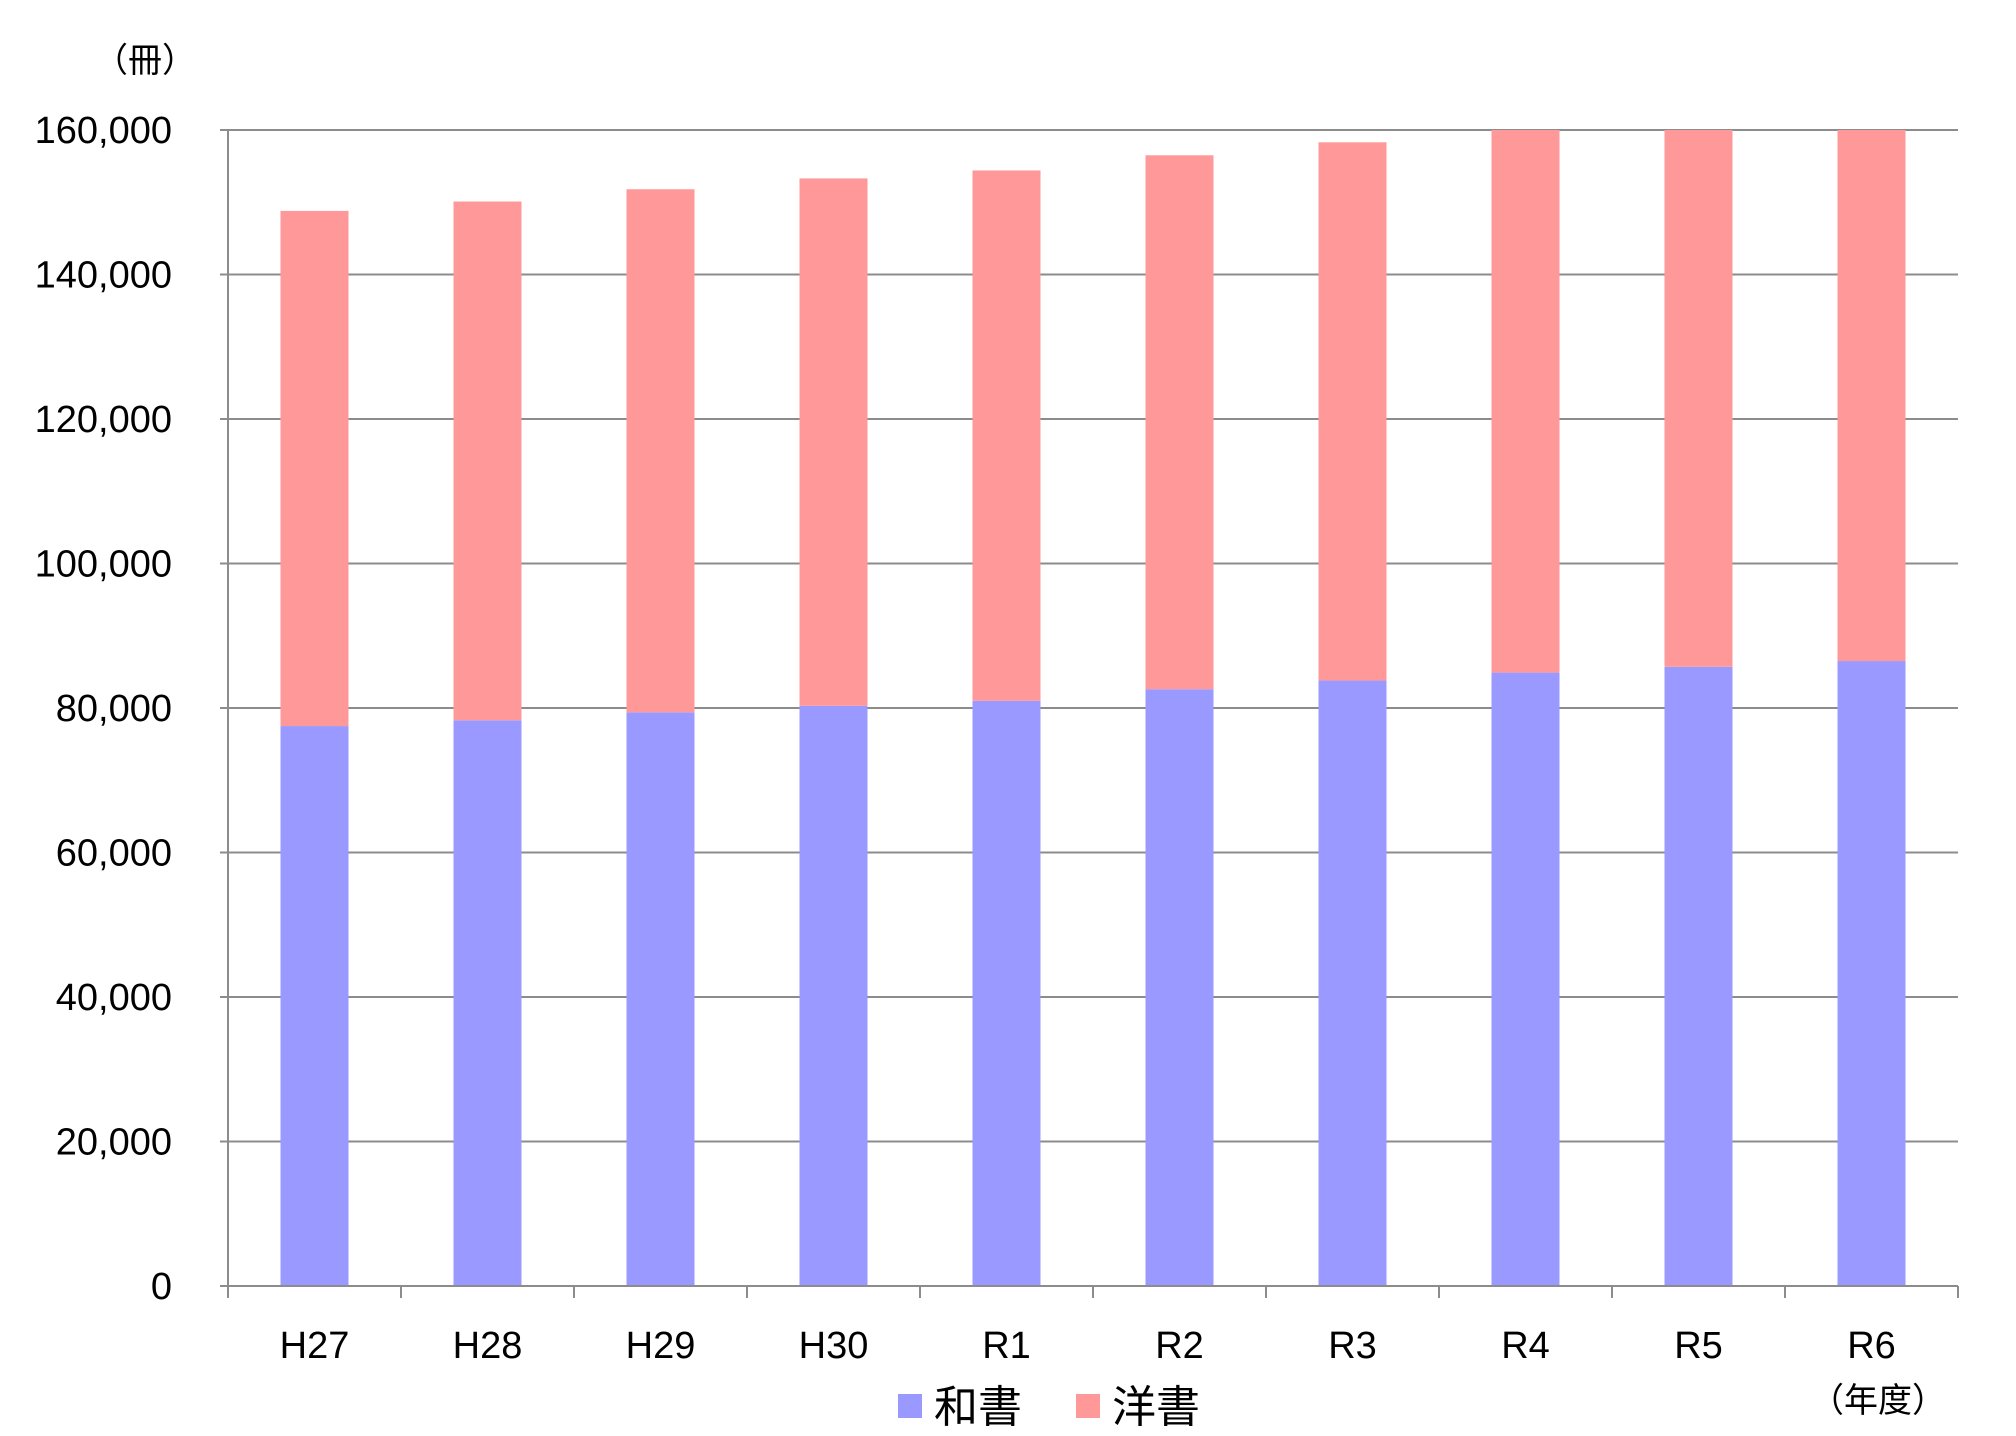  I want to click on y-tick-label: 100,000, so click(103, 565).